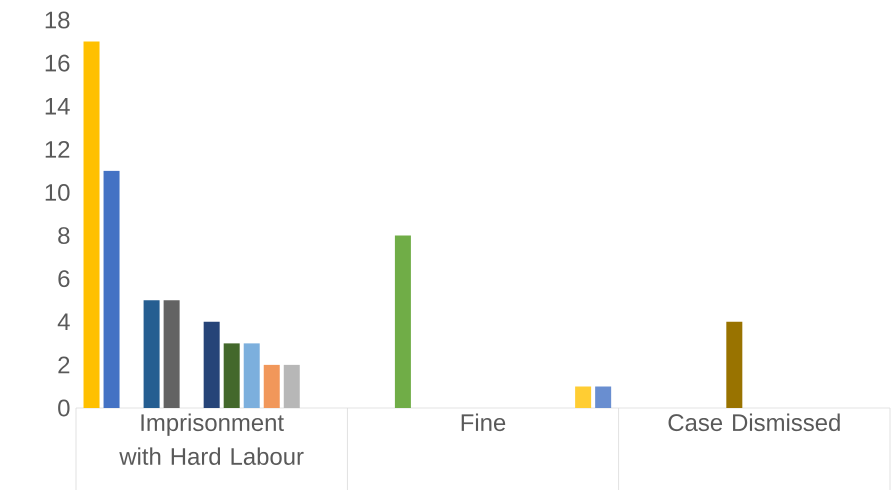 The height and width of the screenshot is (493, 891). What do you see at coordinates (64, 322) in the screenshot?
I see `y-tick-label: 4` at bounding box center [64, 322].